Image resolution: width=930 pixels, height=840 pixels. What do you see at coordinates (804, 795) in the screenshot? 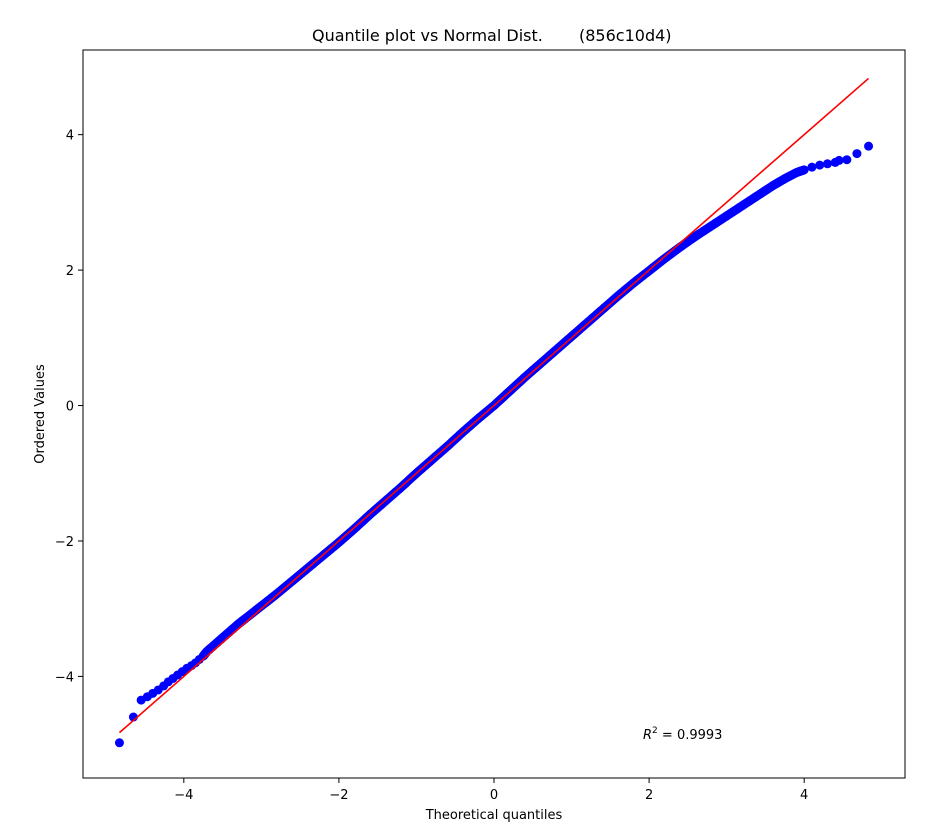
I see `x-tick-label: 4` at bounding box center [804, 795].